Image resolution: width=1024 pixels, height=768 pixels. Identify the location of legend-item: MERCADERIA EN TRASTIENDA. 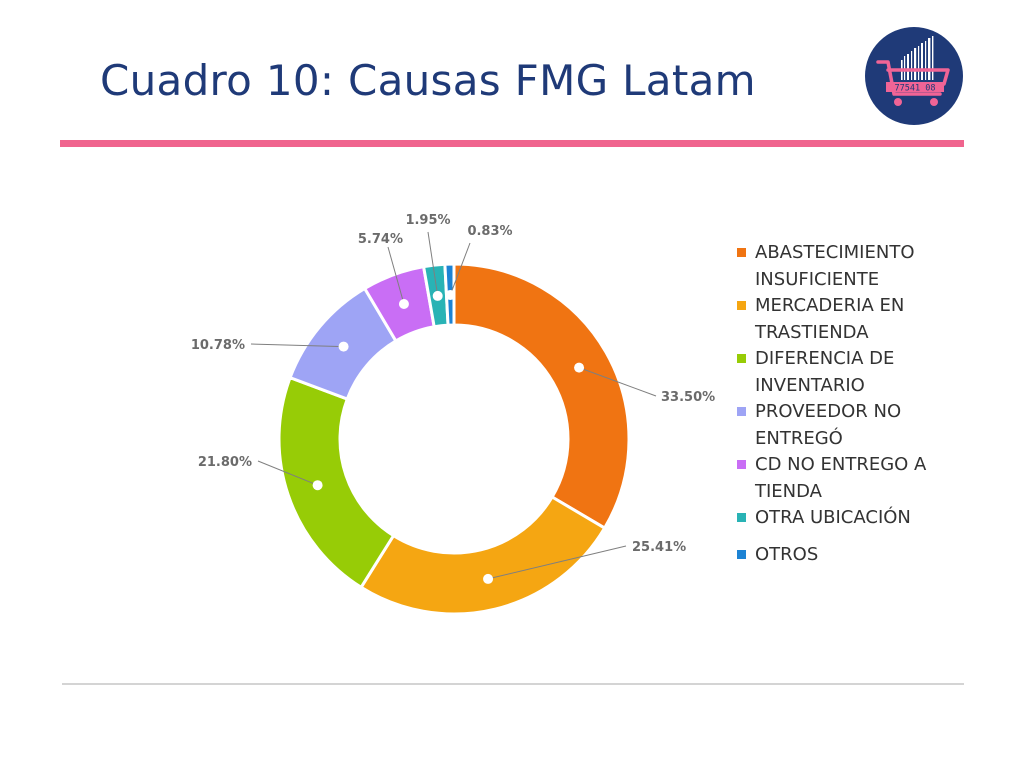
(867, 319).